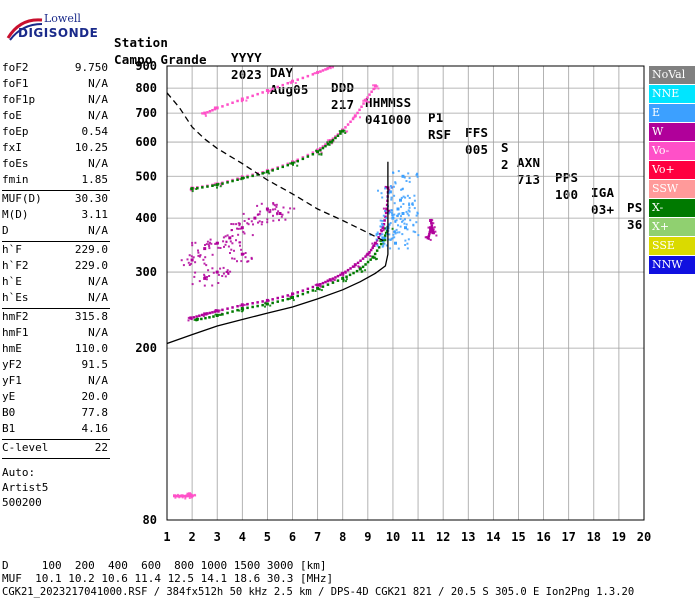 This screenshot has width=700, height=600. Describe the element at coordinates (56, 148) in the screenshot. I see `param-row: fxI 10.25` at that location.